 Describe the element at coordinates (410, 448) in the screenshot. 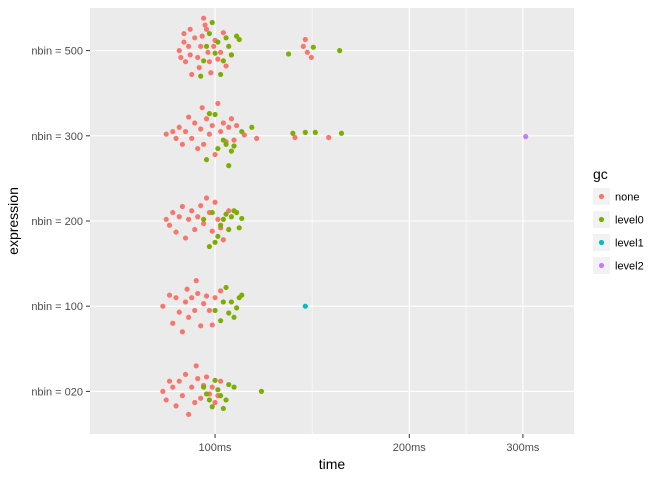

I see `x-tick-label-1: 200ms` at that location.